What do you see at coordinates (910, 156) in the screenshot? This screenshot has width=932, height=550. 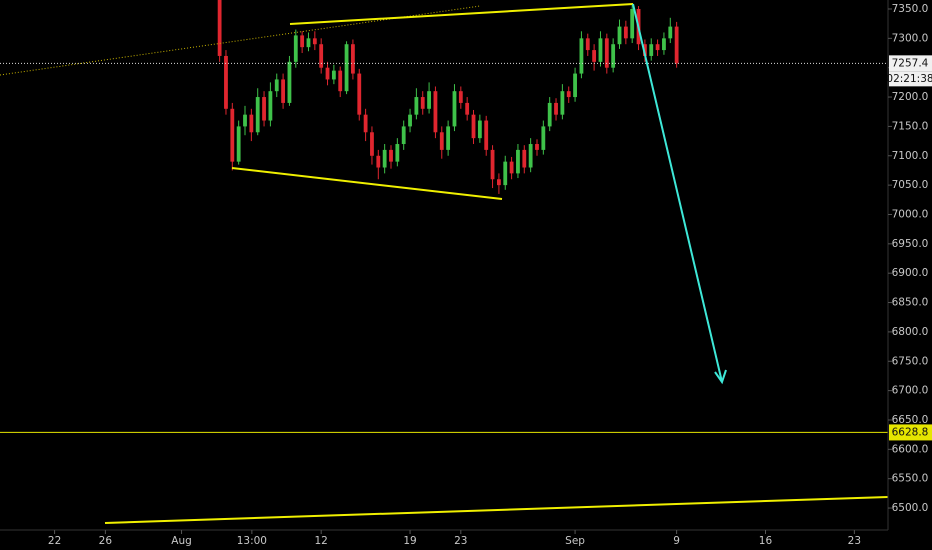 I see `y-tick-label: 7100.0` at bounding box center [910, 156].